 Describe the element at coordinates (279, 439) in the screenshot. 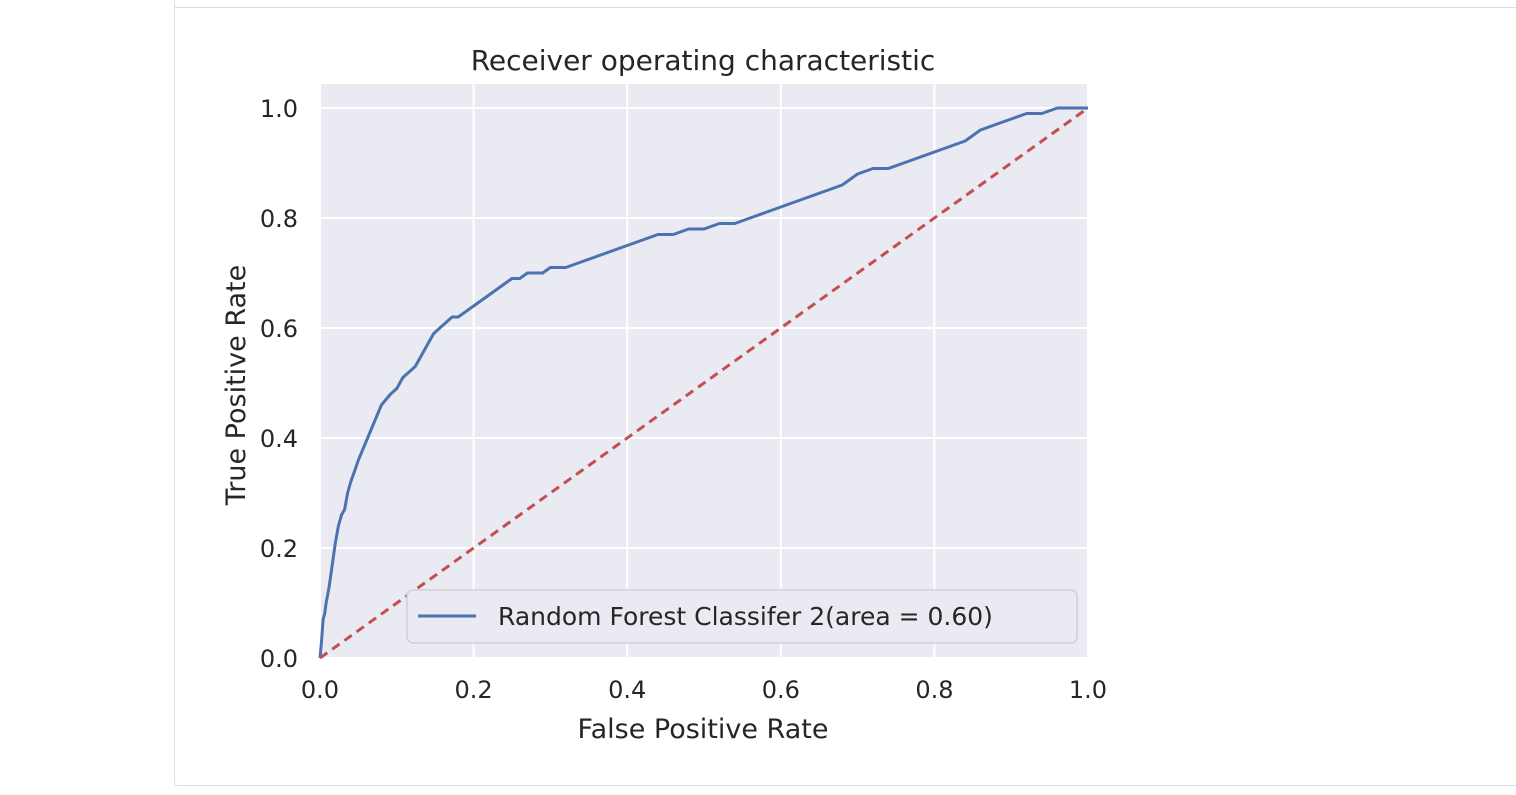

I see `y-tick-label: 0.4` at that location.